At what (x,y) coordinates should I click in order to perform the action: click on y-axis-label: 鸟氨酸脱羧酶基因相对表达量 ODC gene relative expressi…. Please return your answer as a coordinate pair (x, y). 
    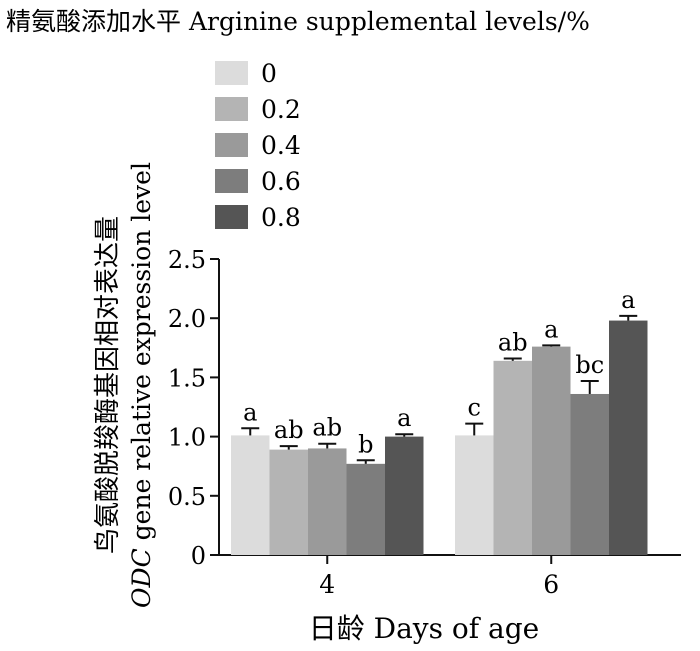
    Looking at the image, I should click on (124, 385).